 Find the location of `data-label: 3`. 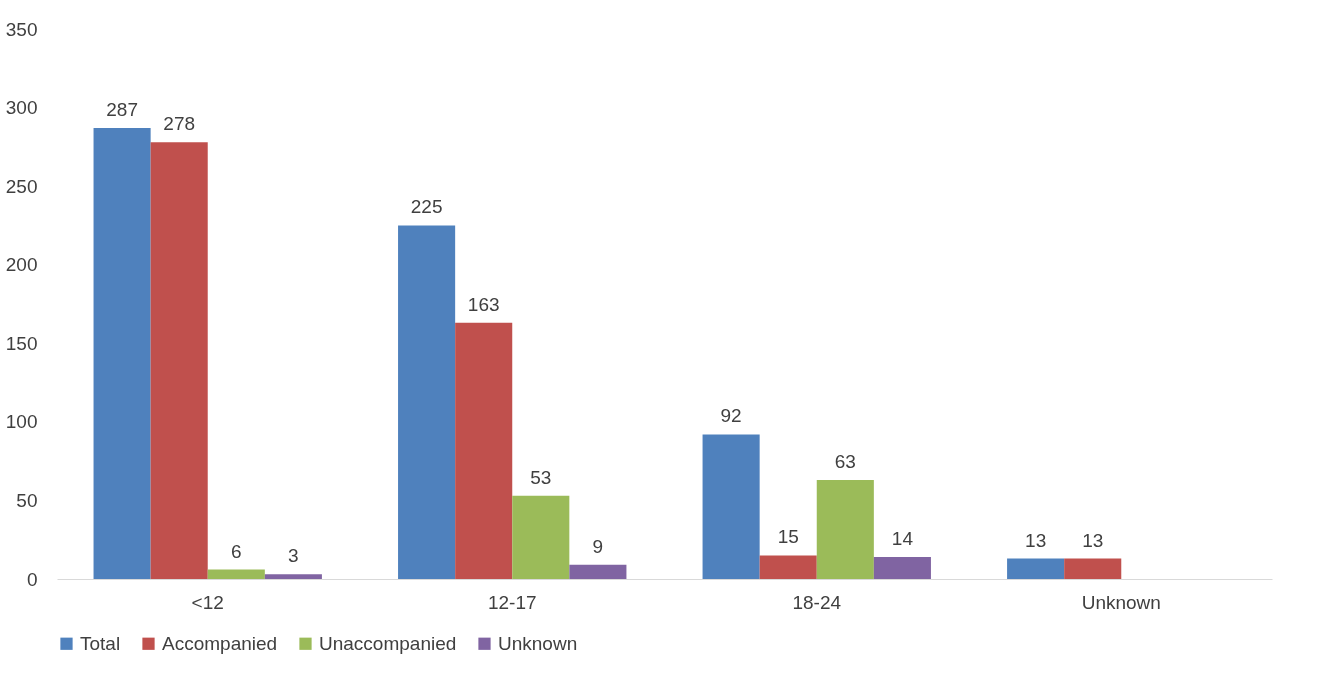

data-label: 3 is located at coordinates (293, 556).